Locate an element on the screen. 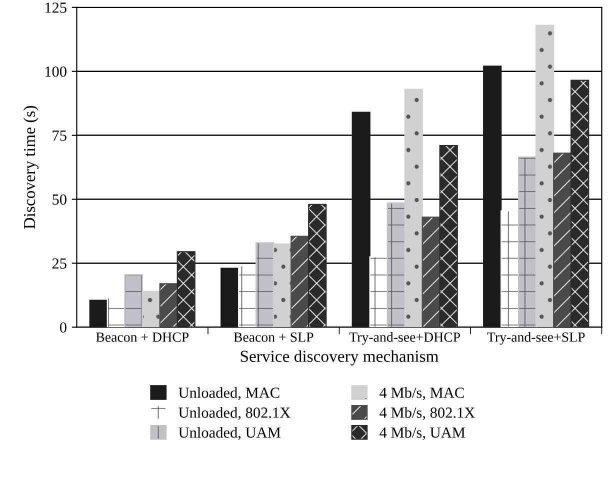 The image size is (614, 492). x-tick-label: Beacon + DHCP is located at coordinates (142, 337).